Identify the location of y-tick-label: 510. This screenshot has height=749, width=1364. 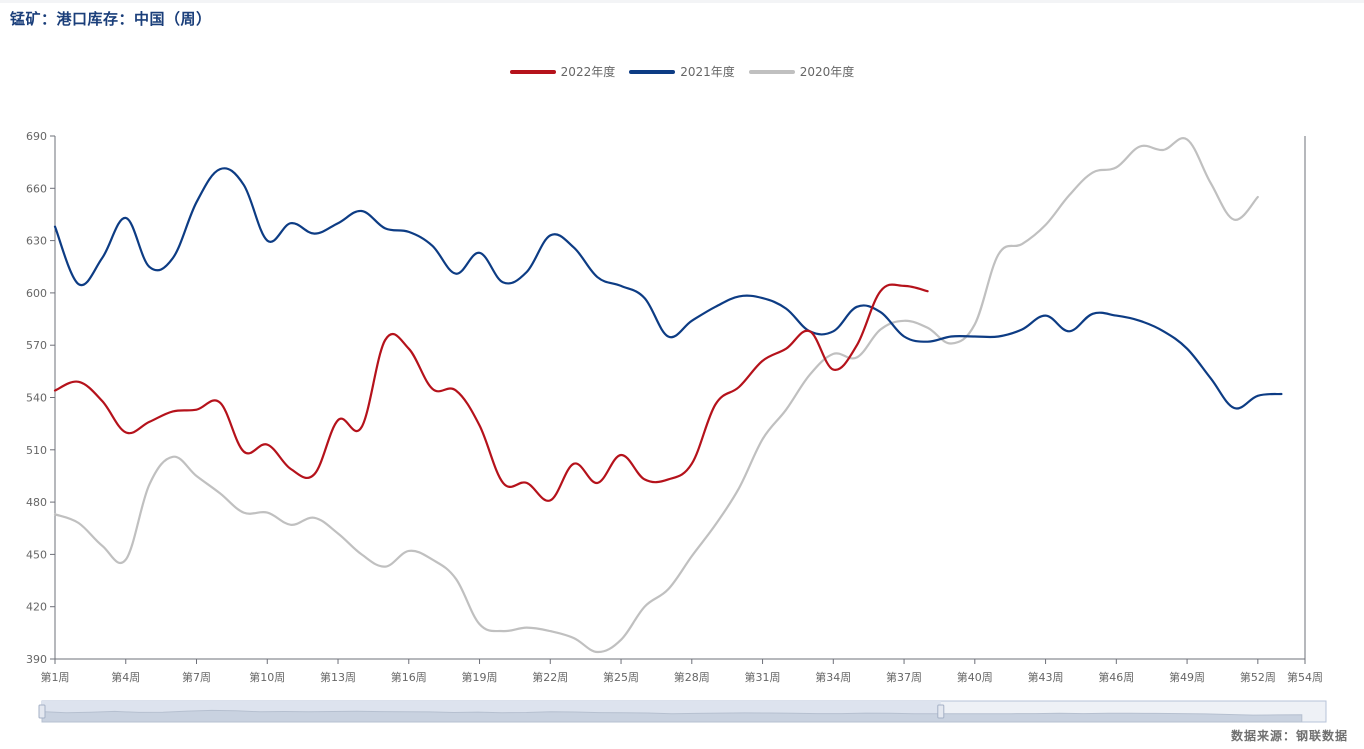
(36, 450).